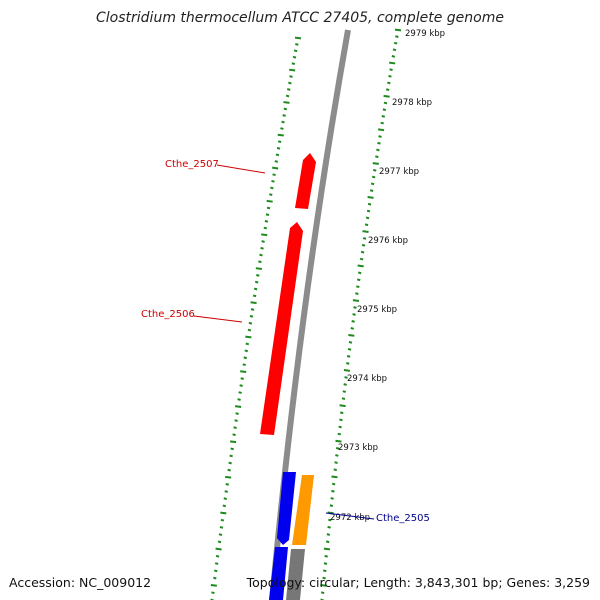  Describe the element at coordinates (367, 379) in the screenshot. I see `scale-label-2974: 2974 kbp` at that location.